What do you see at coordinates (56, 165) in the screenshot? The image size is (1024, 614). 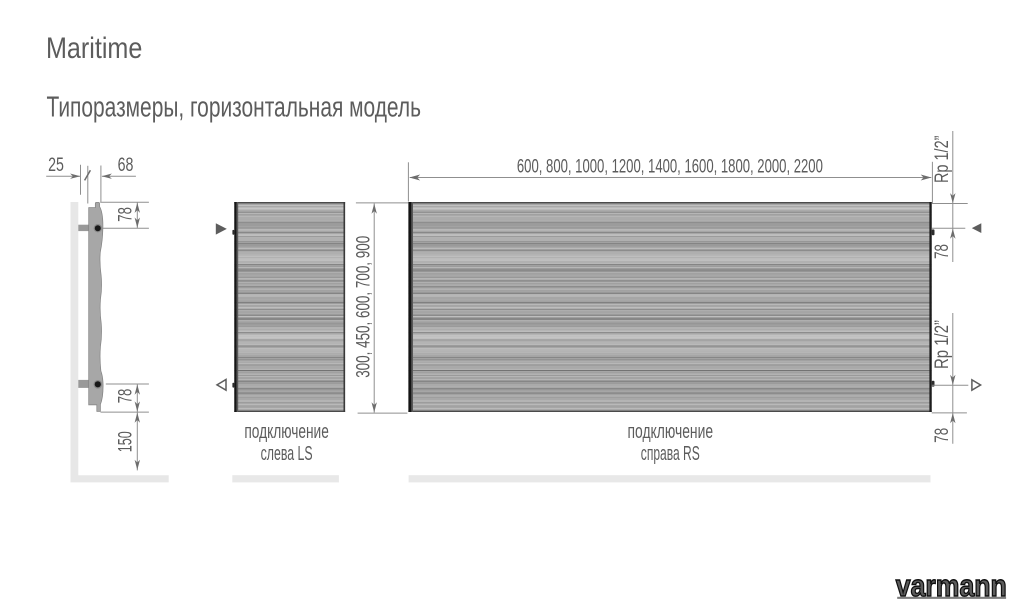 I see `svg-text: 25` at bounding box center [56, 165].